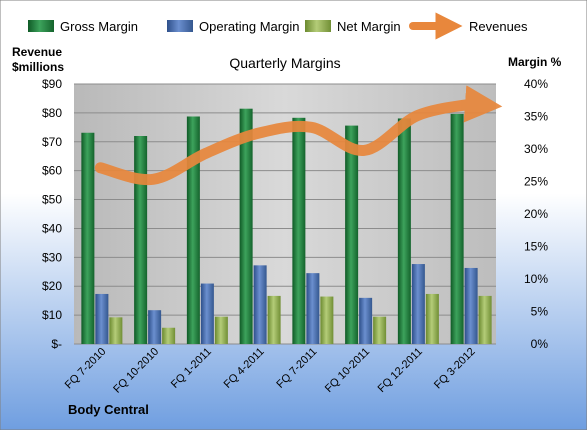 The image size is (587, 430). Describe the element at coordinates (536, 279) in the screenshot. I see `y-right-tick-label: 10%` at that location.